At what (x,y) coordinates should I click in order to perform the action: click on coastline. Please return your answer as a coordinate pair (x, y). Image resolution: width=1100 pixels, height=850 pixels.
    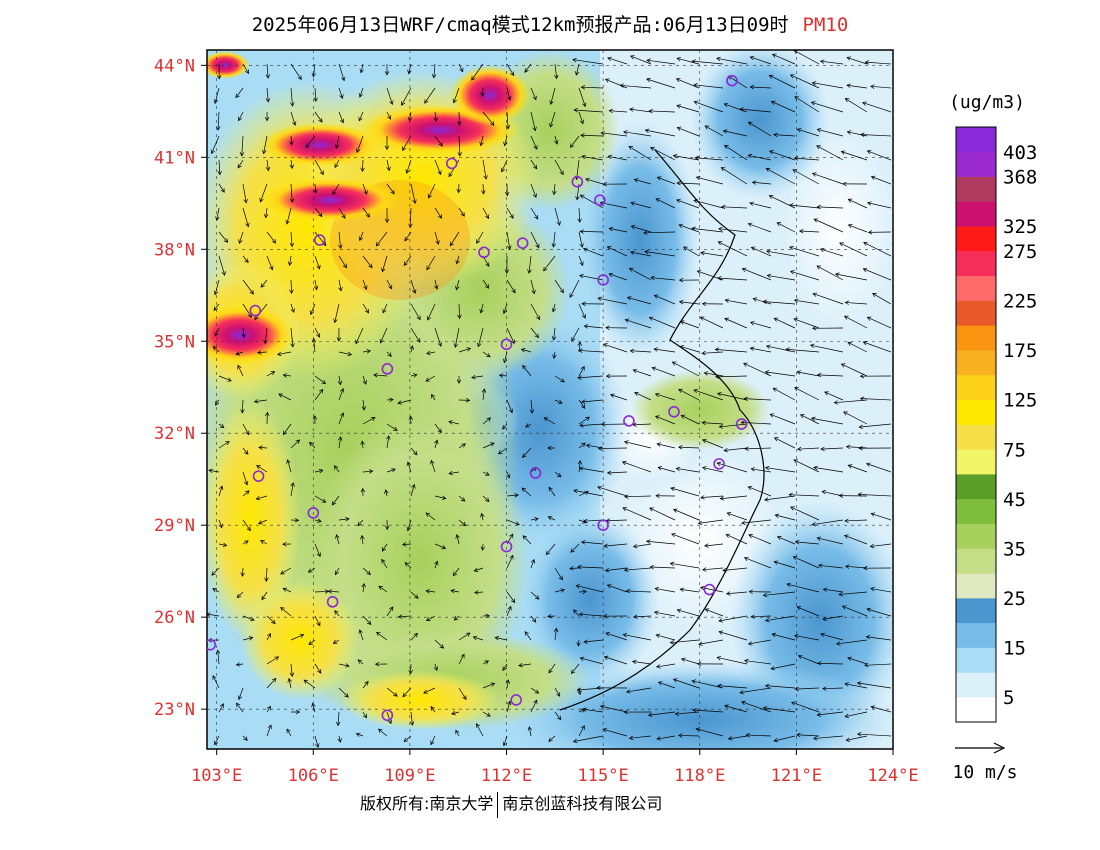
    Looking at the image, I should click on (662, 430).